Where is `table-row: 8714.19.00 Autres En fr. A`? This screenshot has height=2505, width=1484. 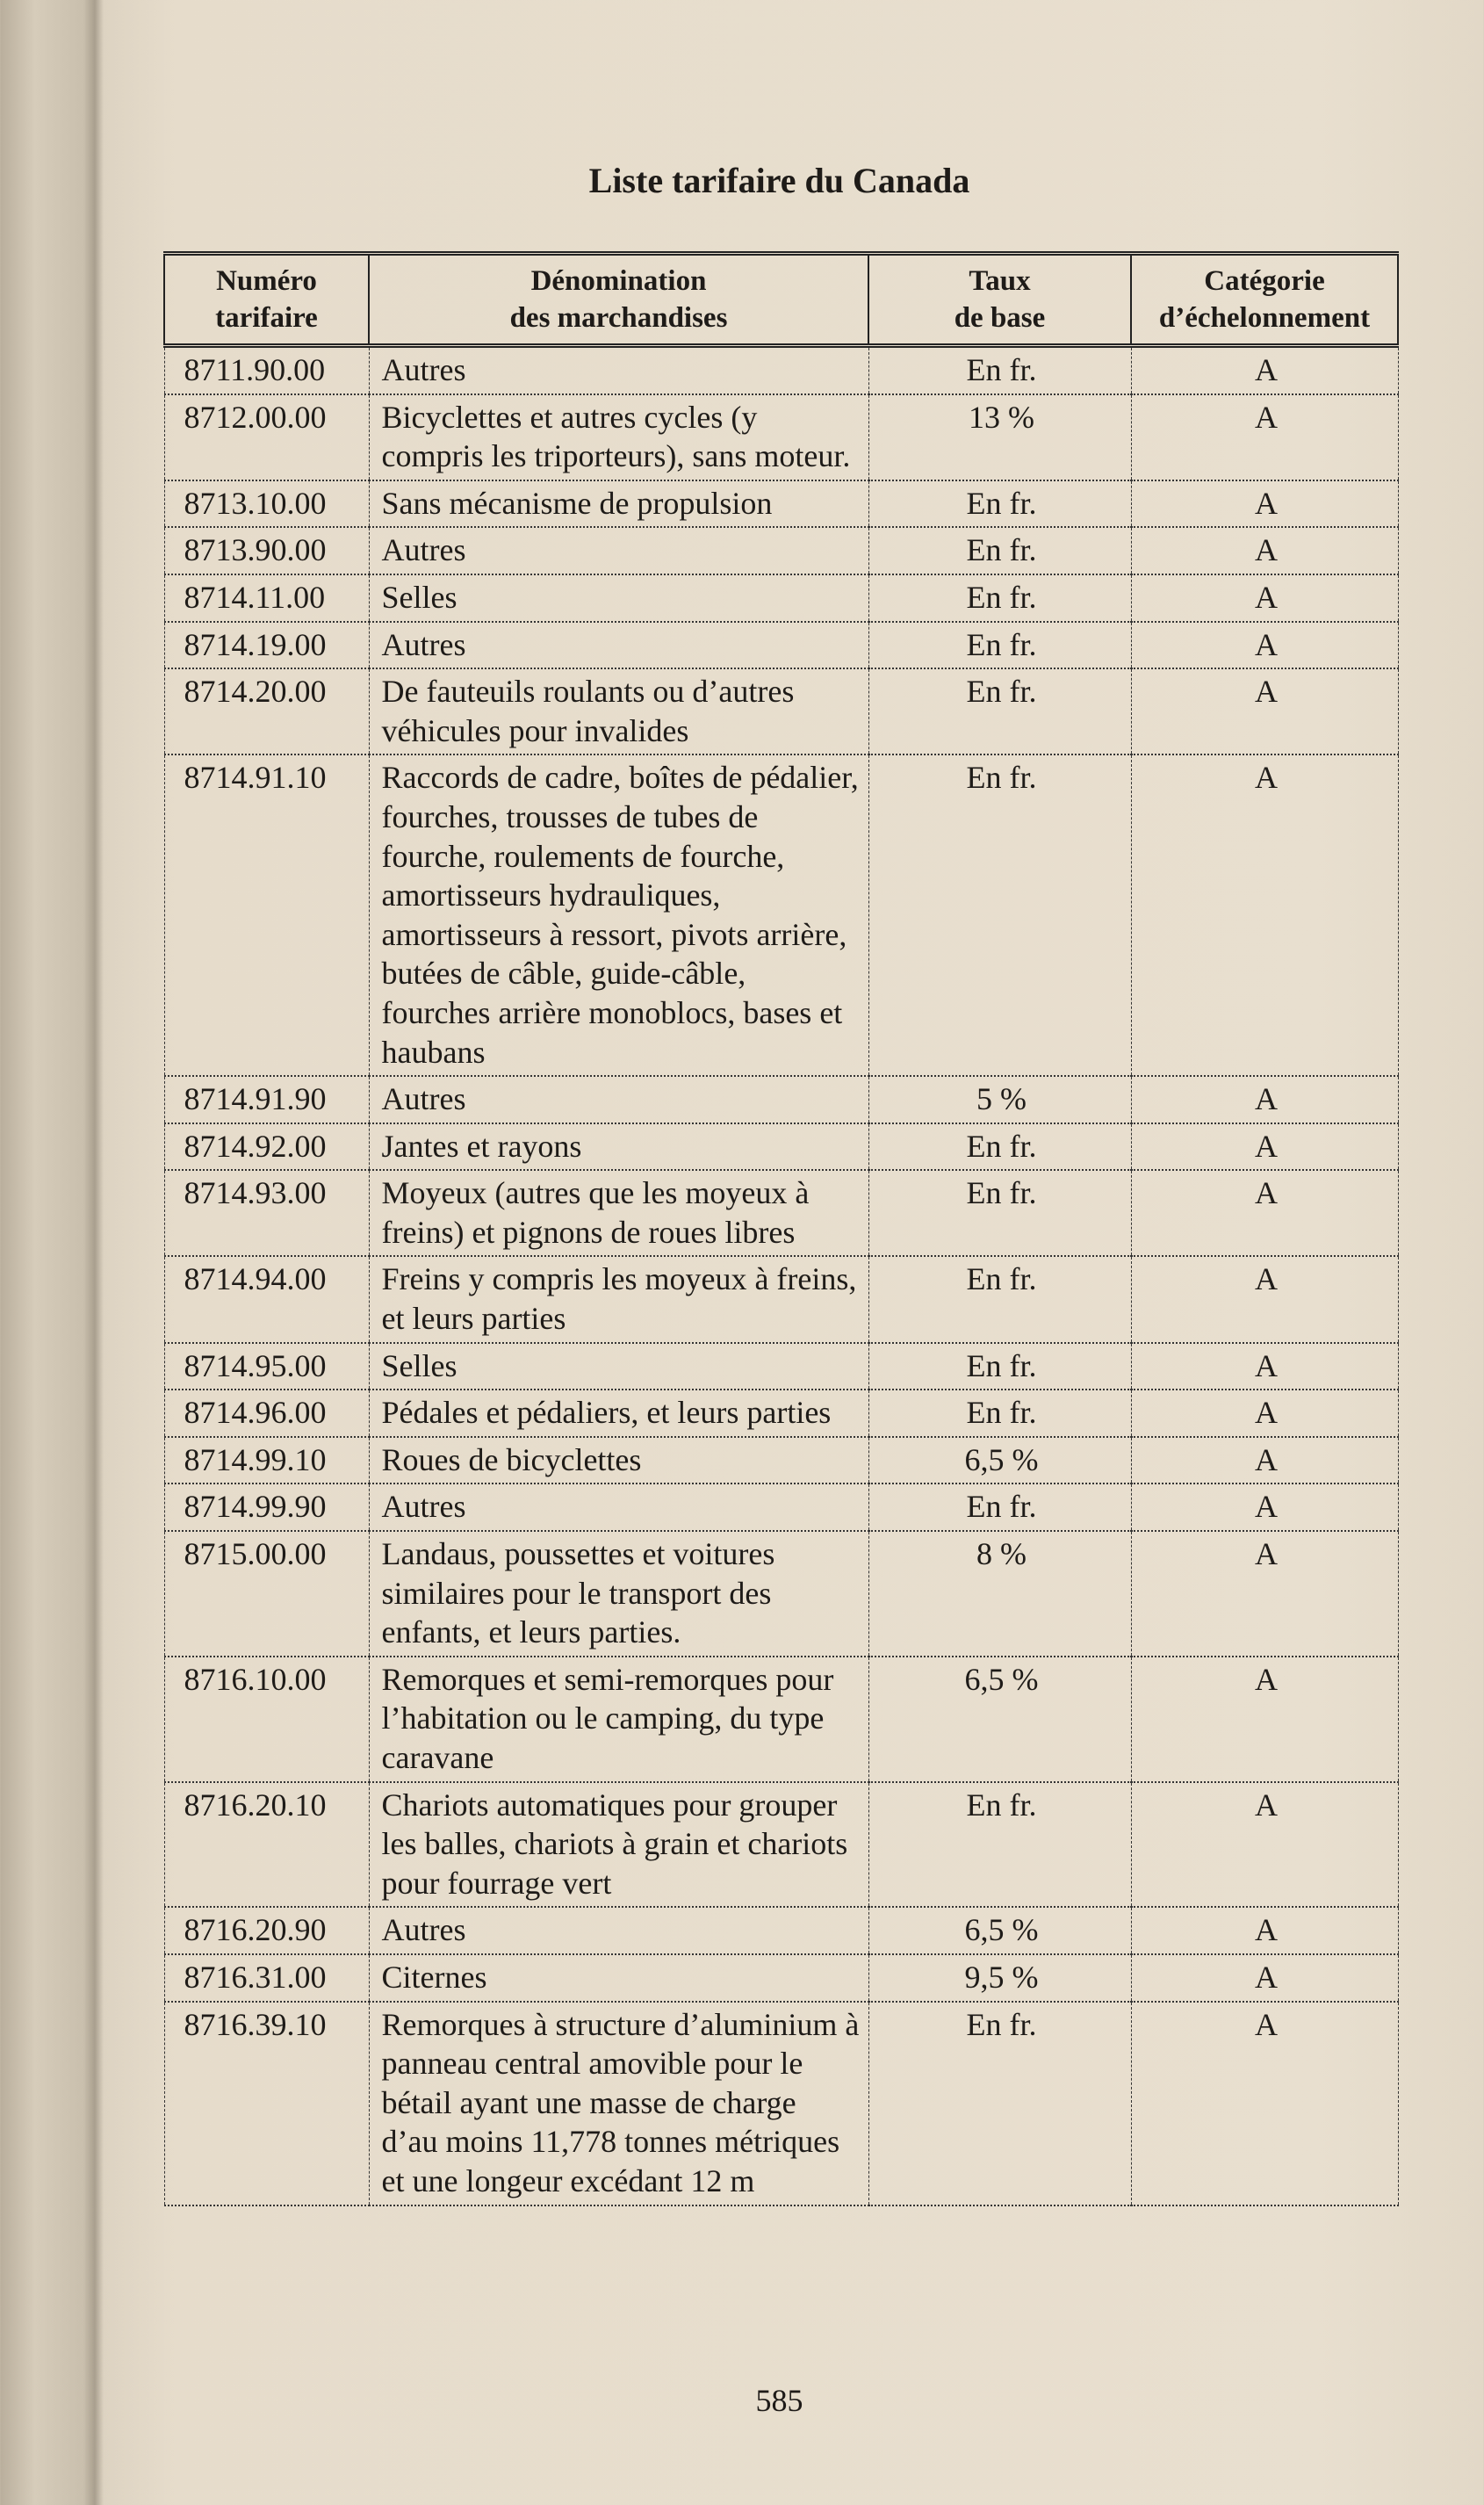 table-row: 8714.19.00 Autres En fr. A is located at coordinates (781, 645).